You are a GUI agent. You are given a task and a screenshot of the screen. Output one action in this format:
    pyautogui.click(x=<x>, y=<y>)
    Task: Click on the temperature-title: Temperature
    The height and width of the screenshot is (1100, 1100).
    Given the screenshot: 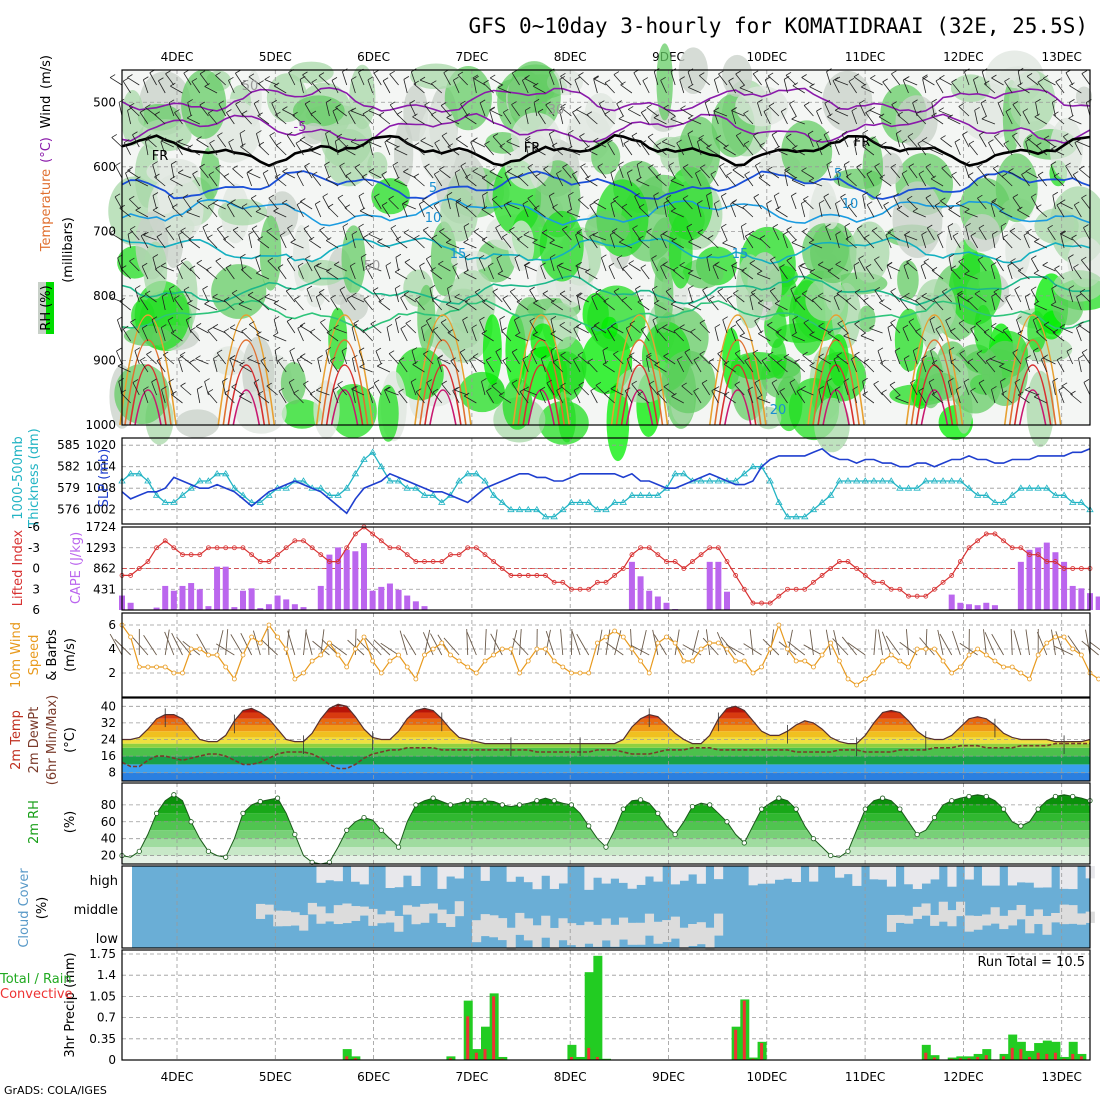 What is the action you would take?
    pyautogui.click(x=46, y=210)
    